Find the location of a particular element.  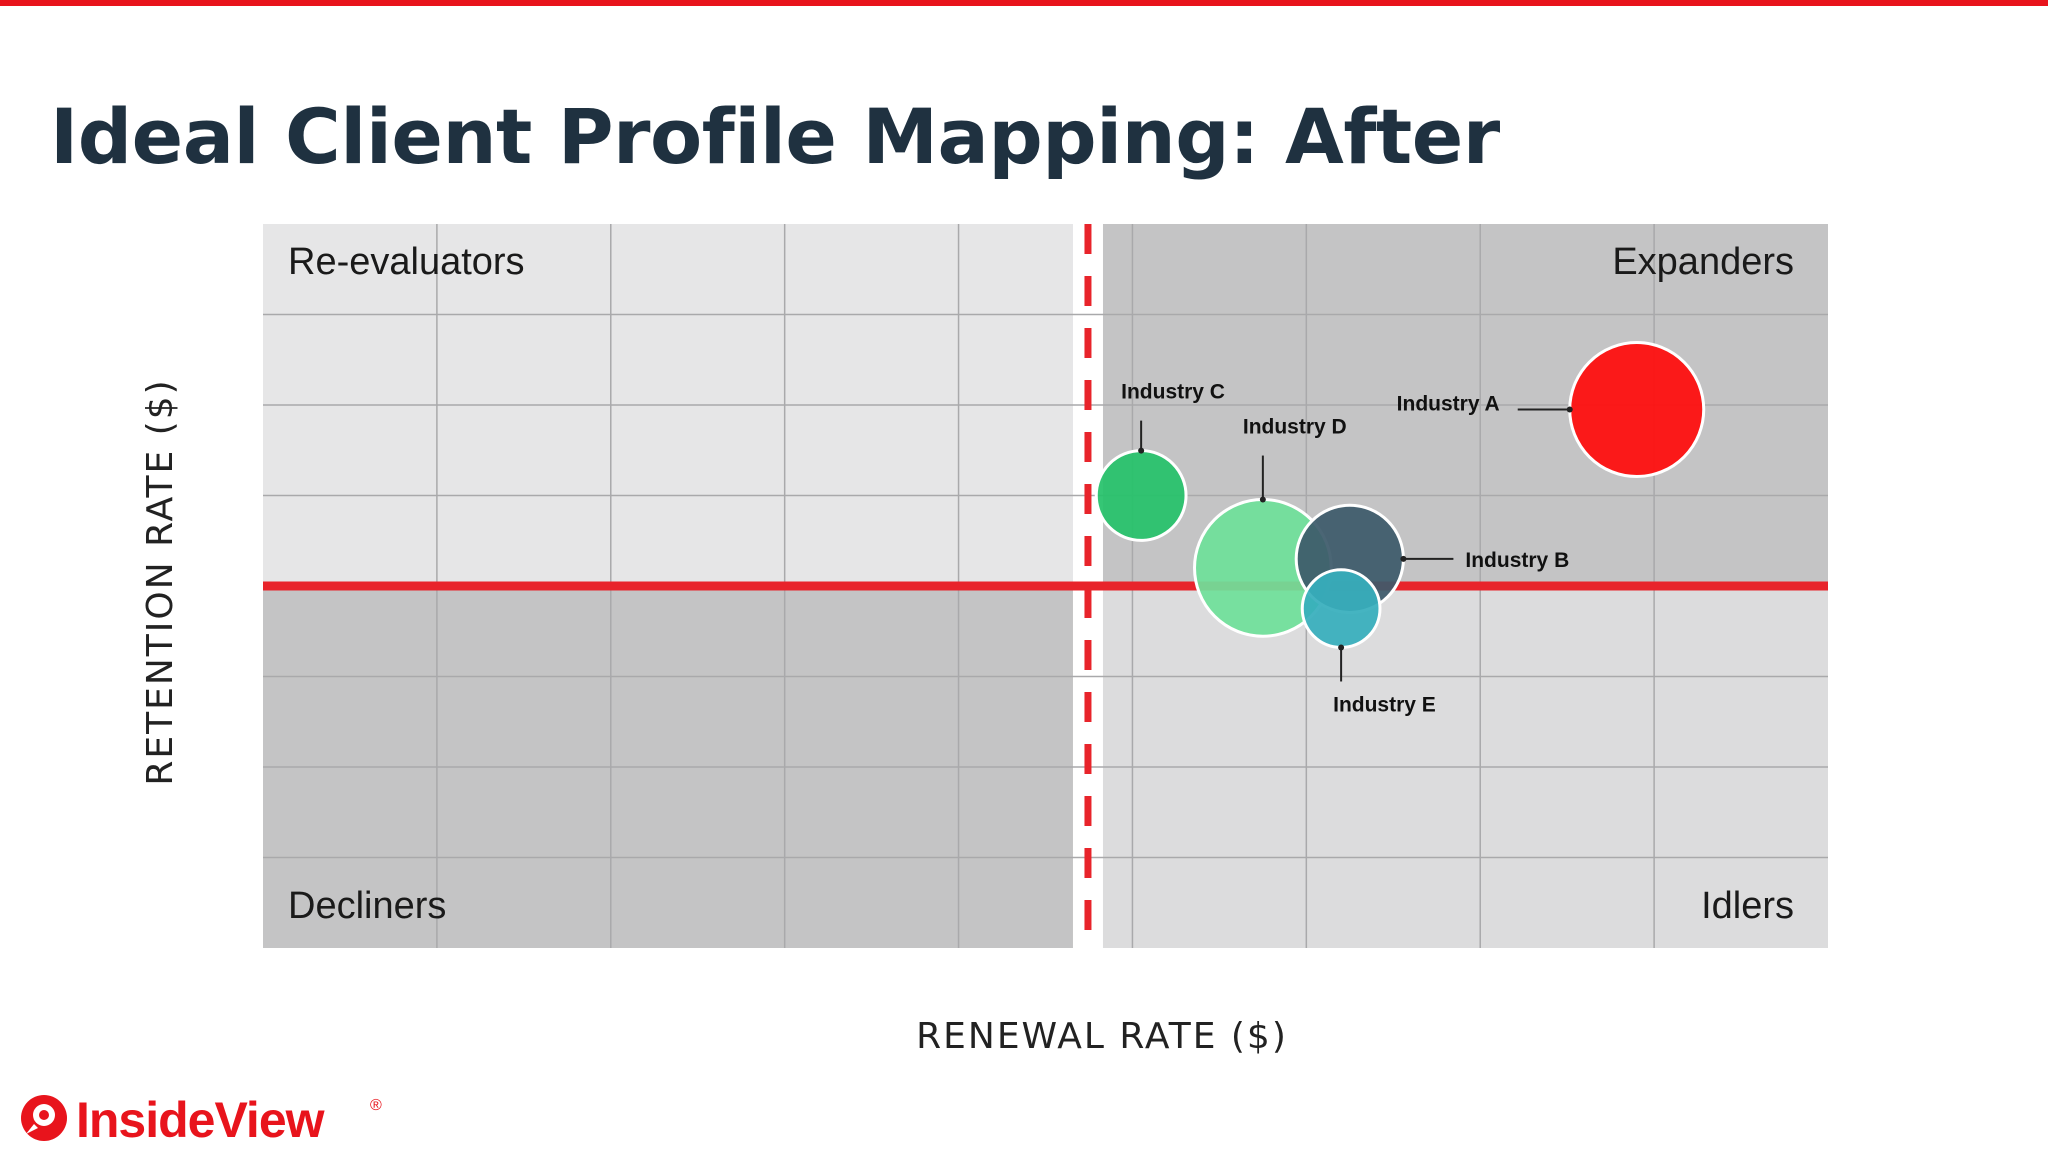

y-axis-label: RETENTION RATE ($) is located at coordinates (160, 581).